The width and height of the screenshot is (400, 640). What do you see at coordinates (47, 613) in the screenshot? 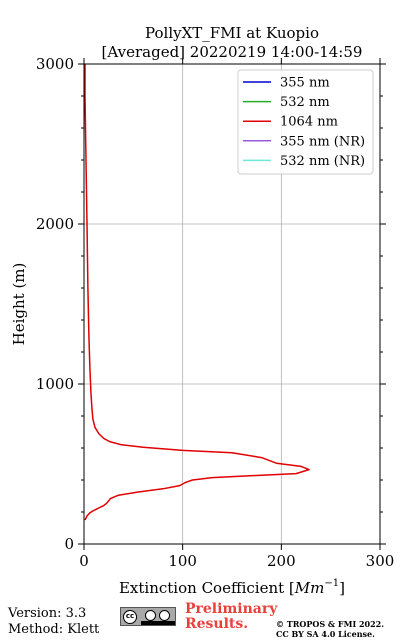
I see `version-text: Version: 3.3` at bounding box center [47, 613].